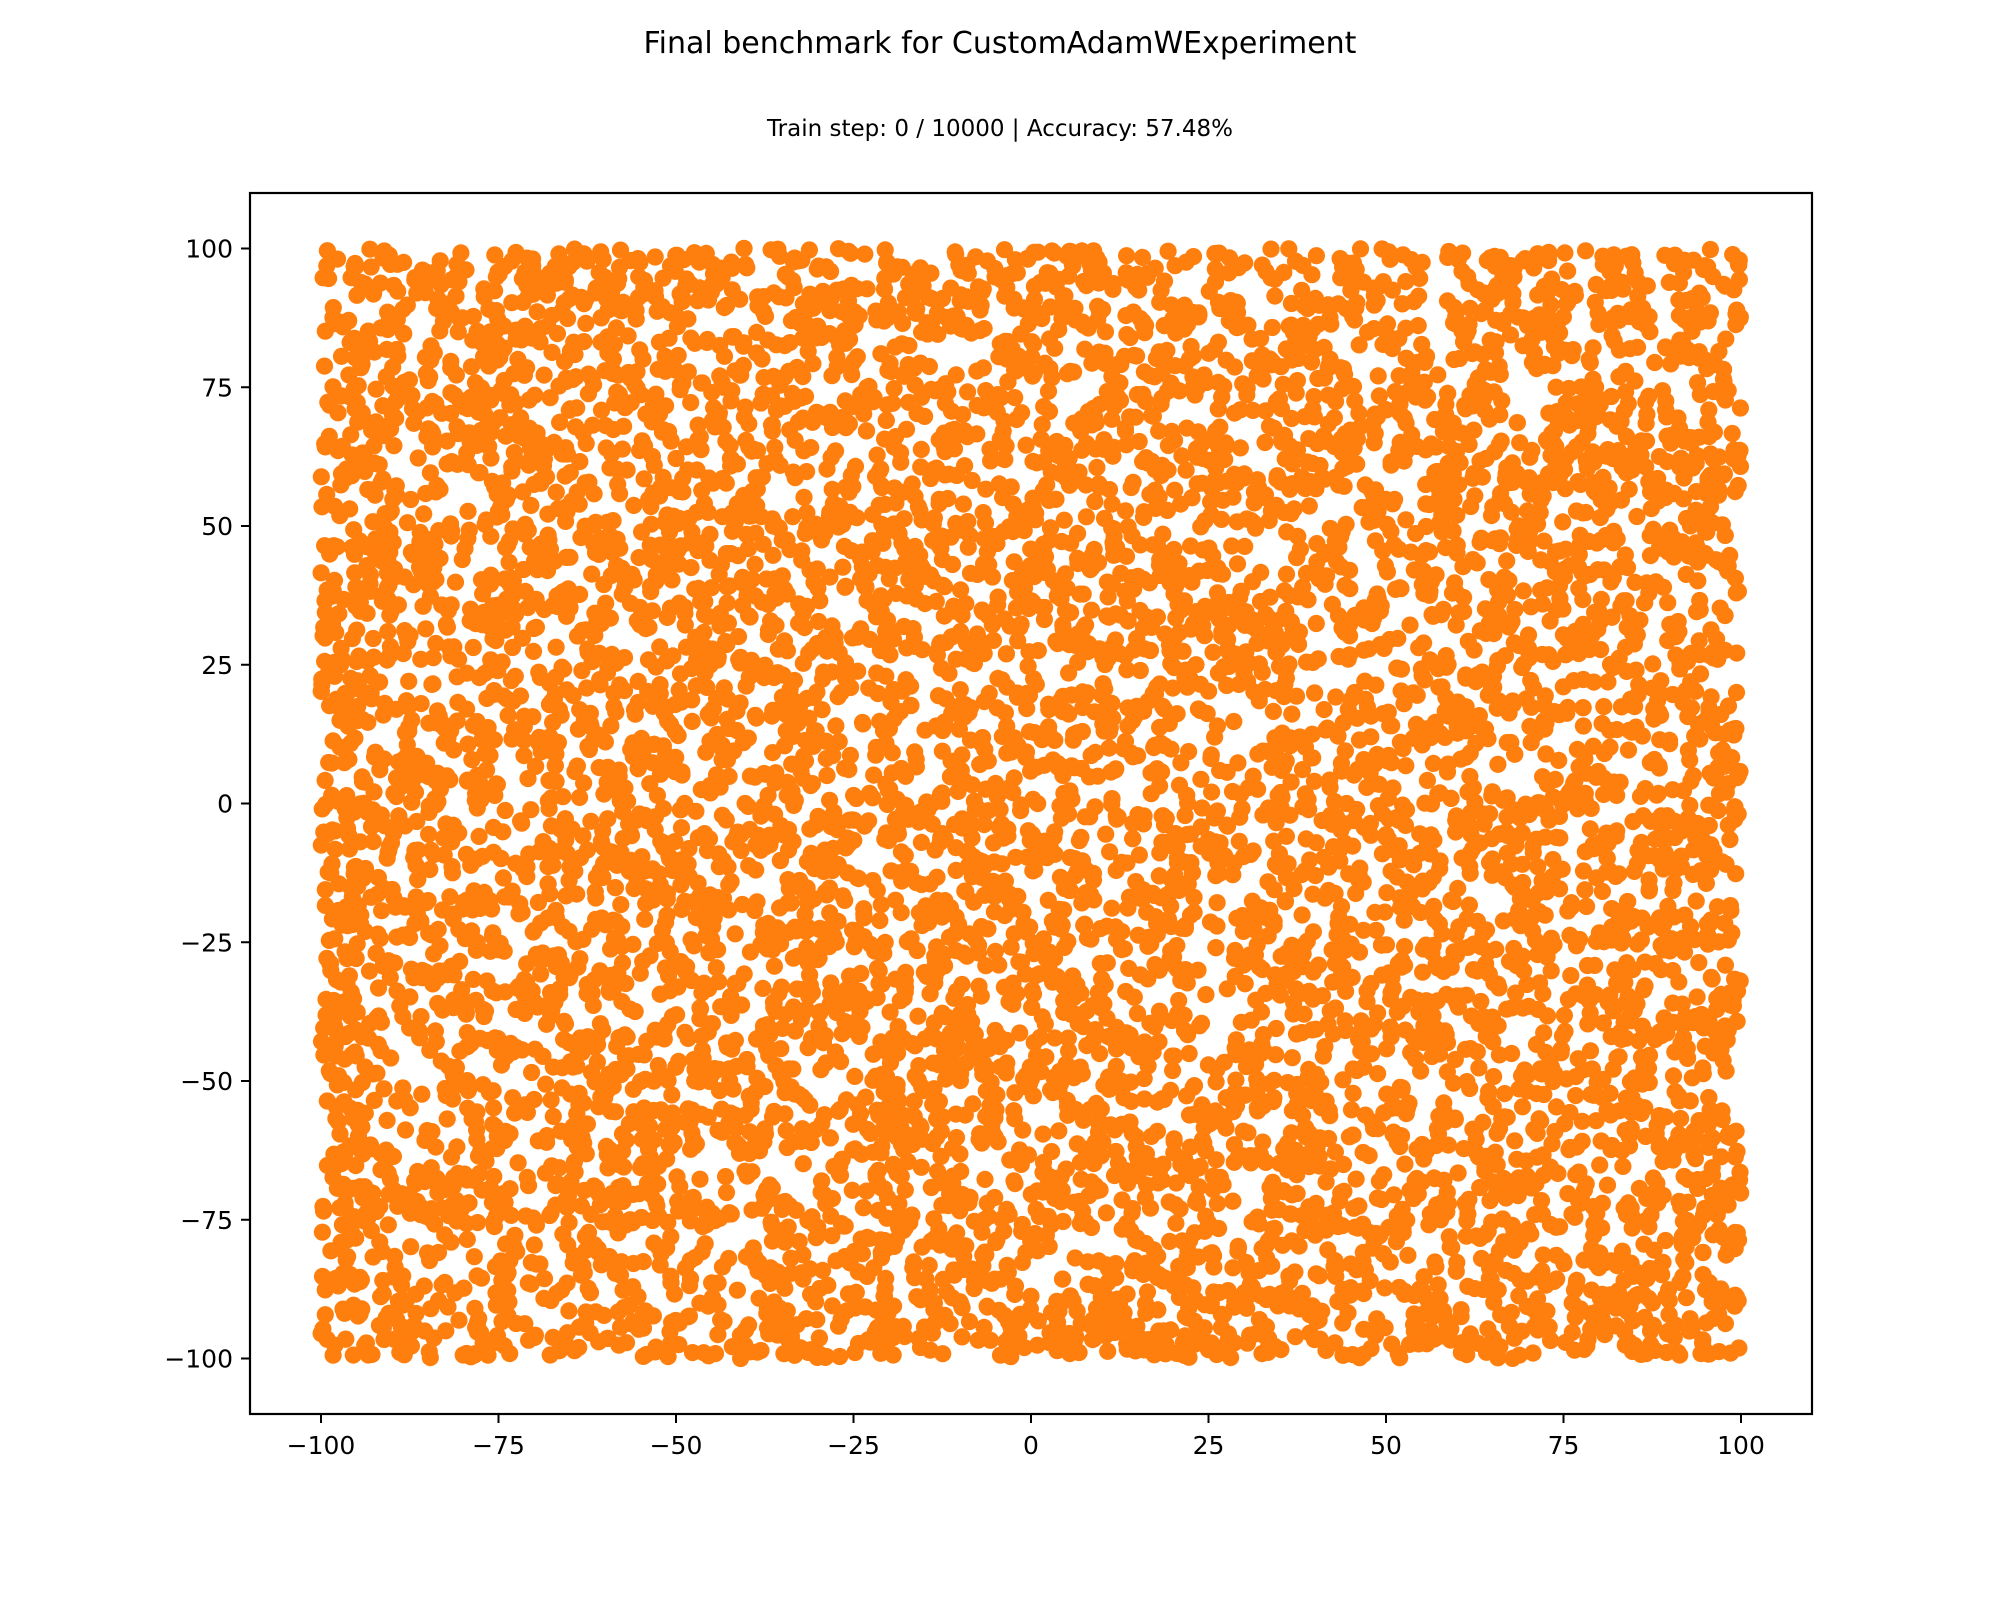 Image resolution: width=2000 pixels, height=1600 pixels. Describe the element at coordinates (321, 1445) in the screenshot. I see `x-tick-label: −100` at that location.